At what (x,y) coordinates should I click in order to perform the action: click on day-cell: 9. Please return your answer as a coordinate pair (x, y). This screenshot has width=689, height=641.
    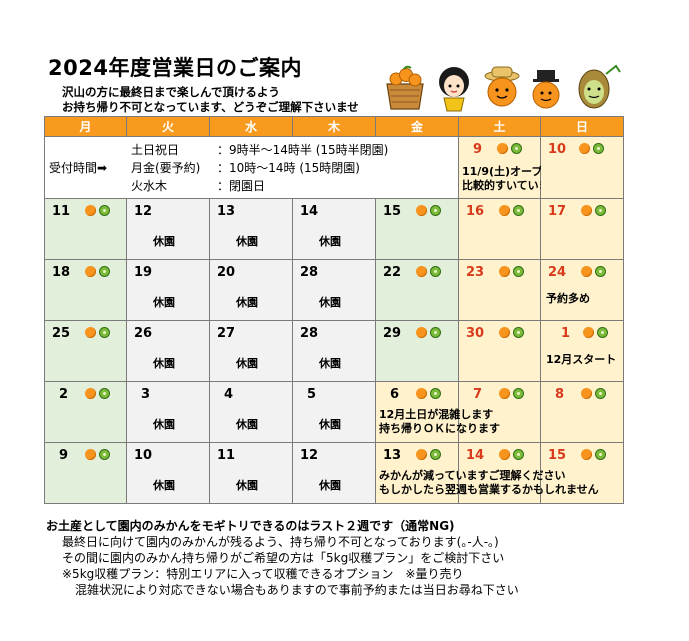
    Looking at the image, I should click on (85, 473).